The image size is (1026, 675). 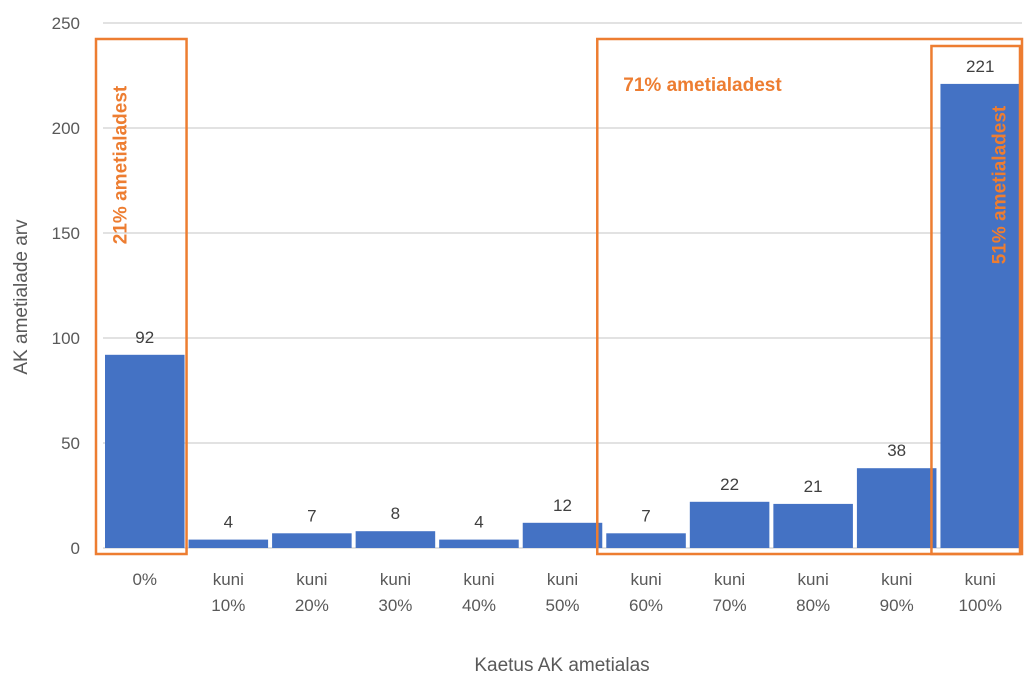 What do you see at coordinates (395, 513) in the screenshot?
I see `data-label: 8` at bounding box center [395, 513].